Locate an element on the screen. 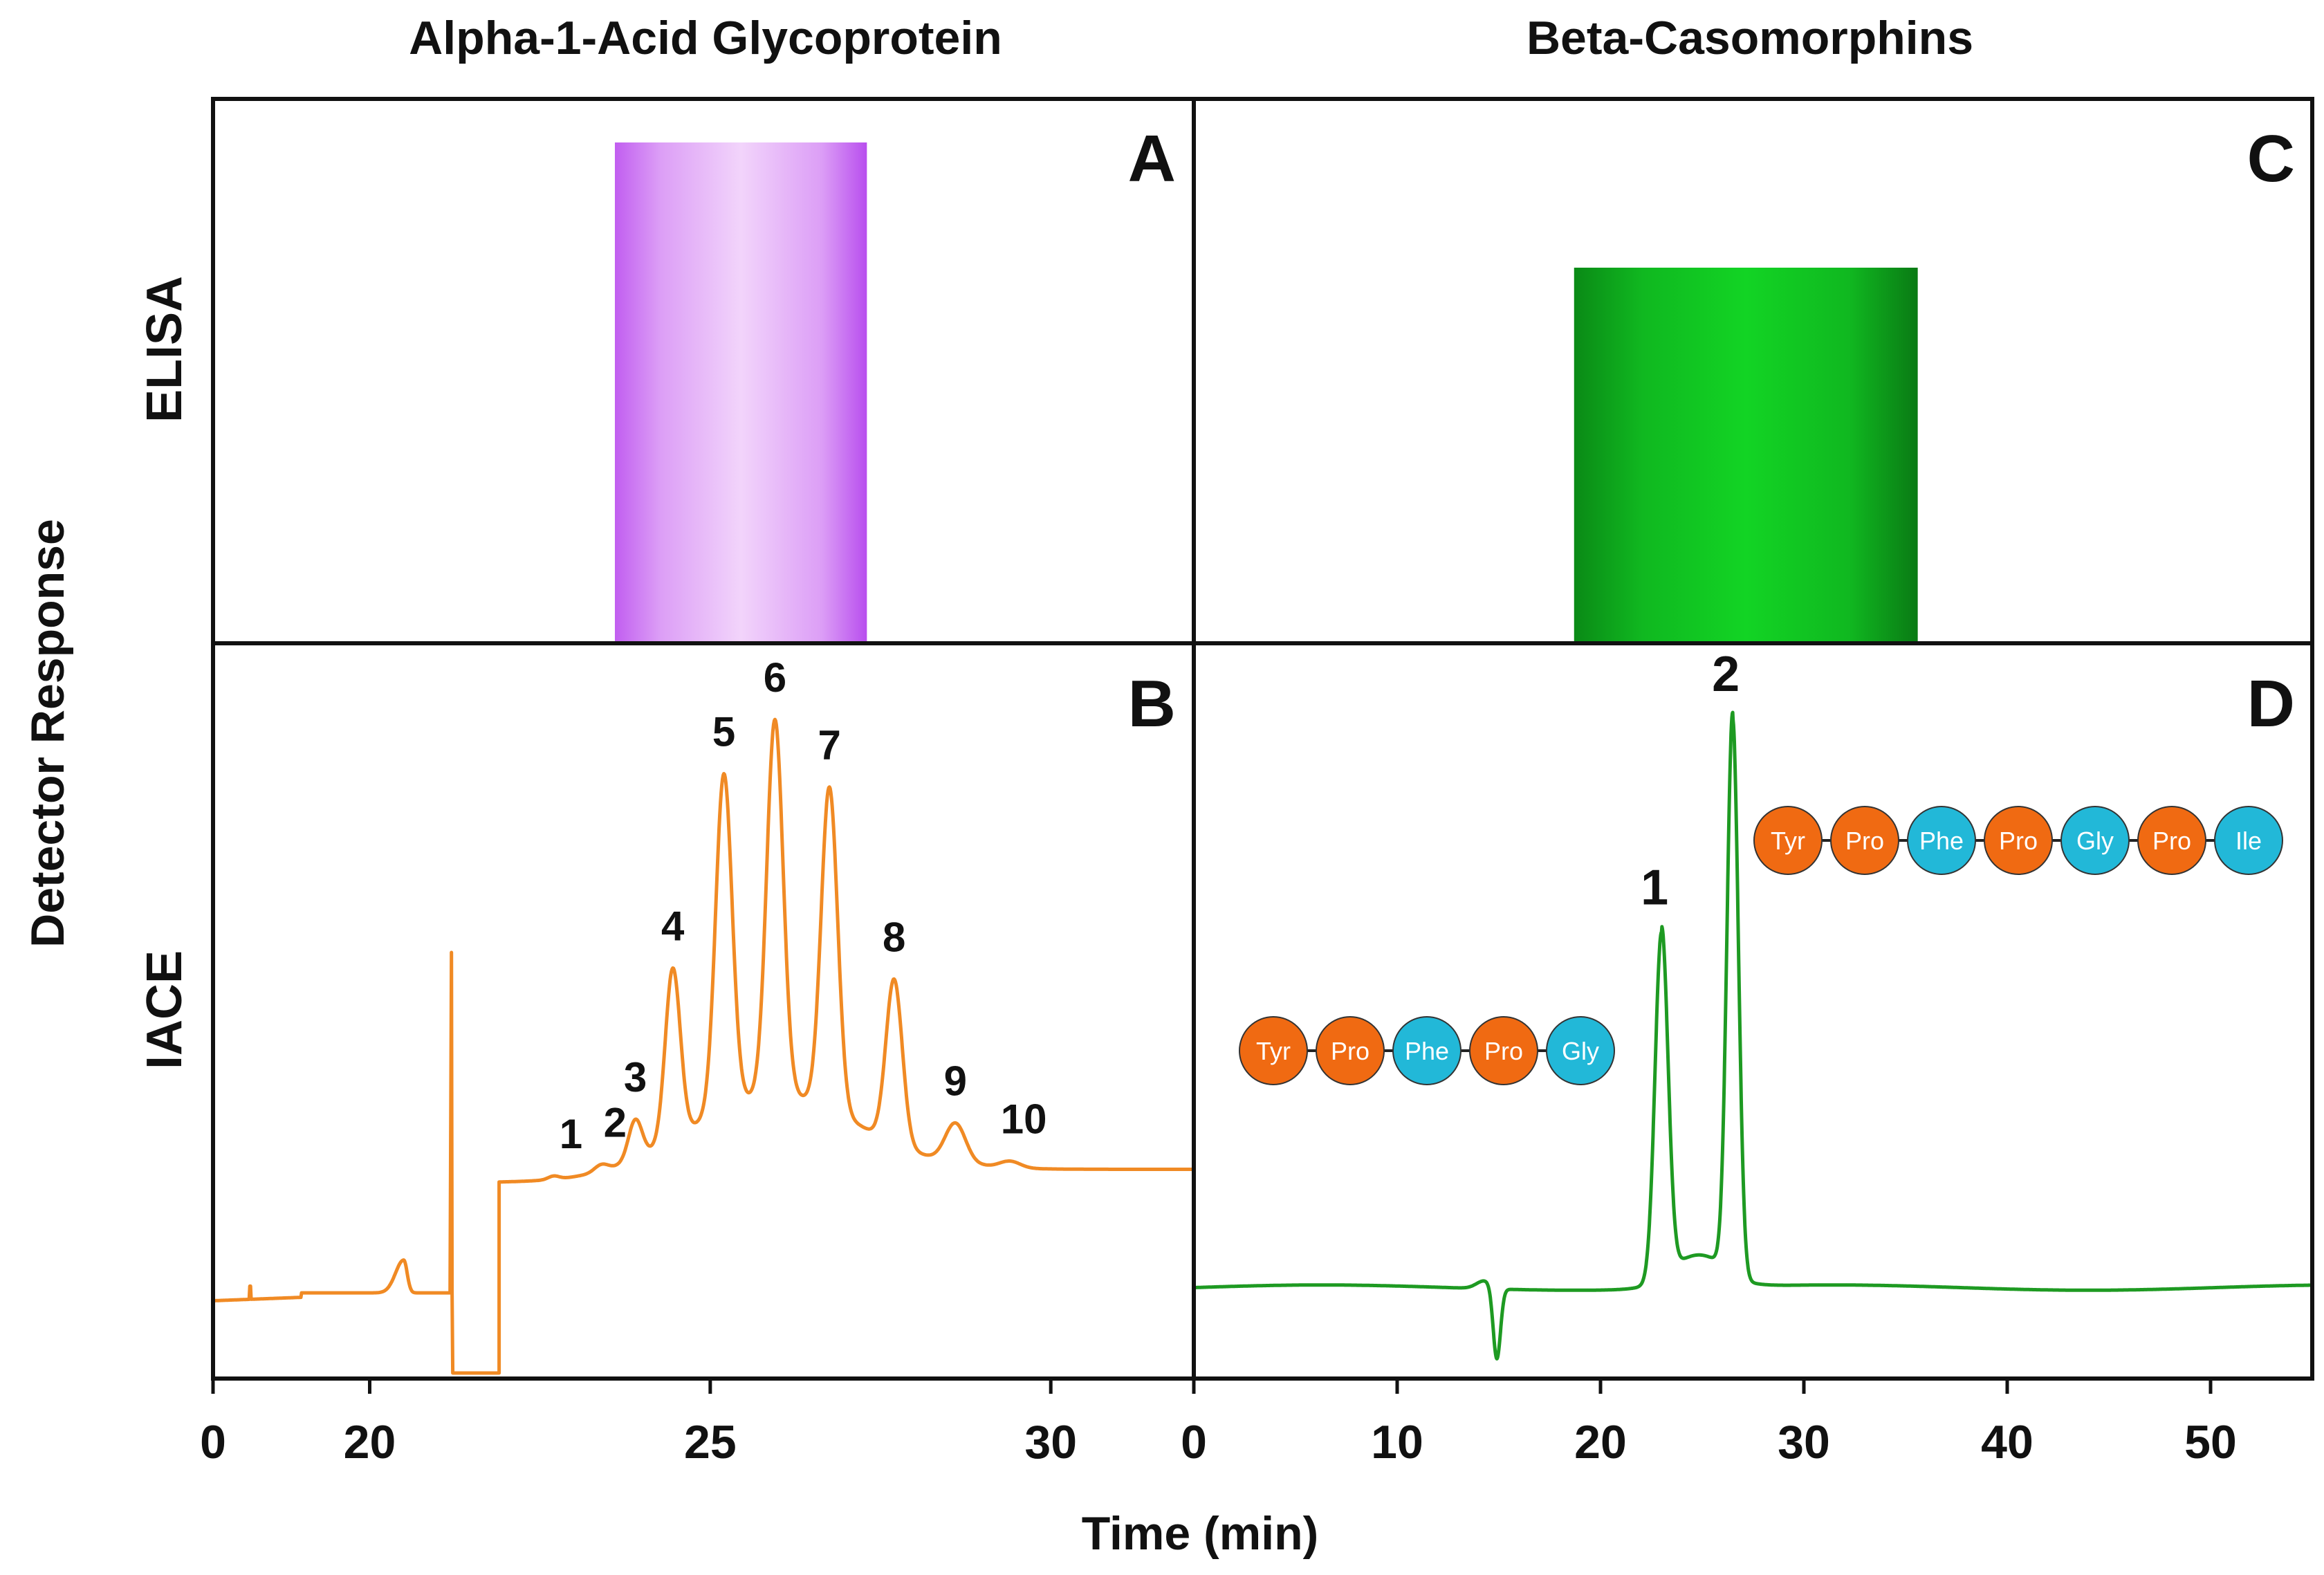  peak-labels-alpha: 1 23 4 567 8 9 10 is located at coordinates (803, 905).